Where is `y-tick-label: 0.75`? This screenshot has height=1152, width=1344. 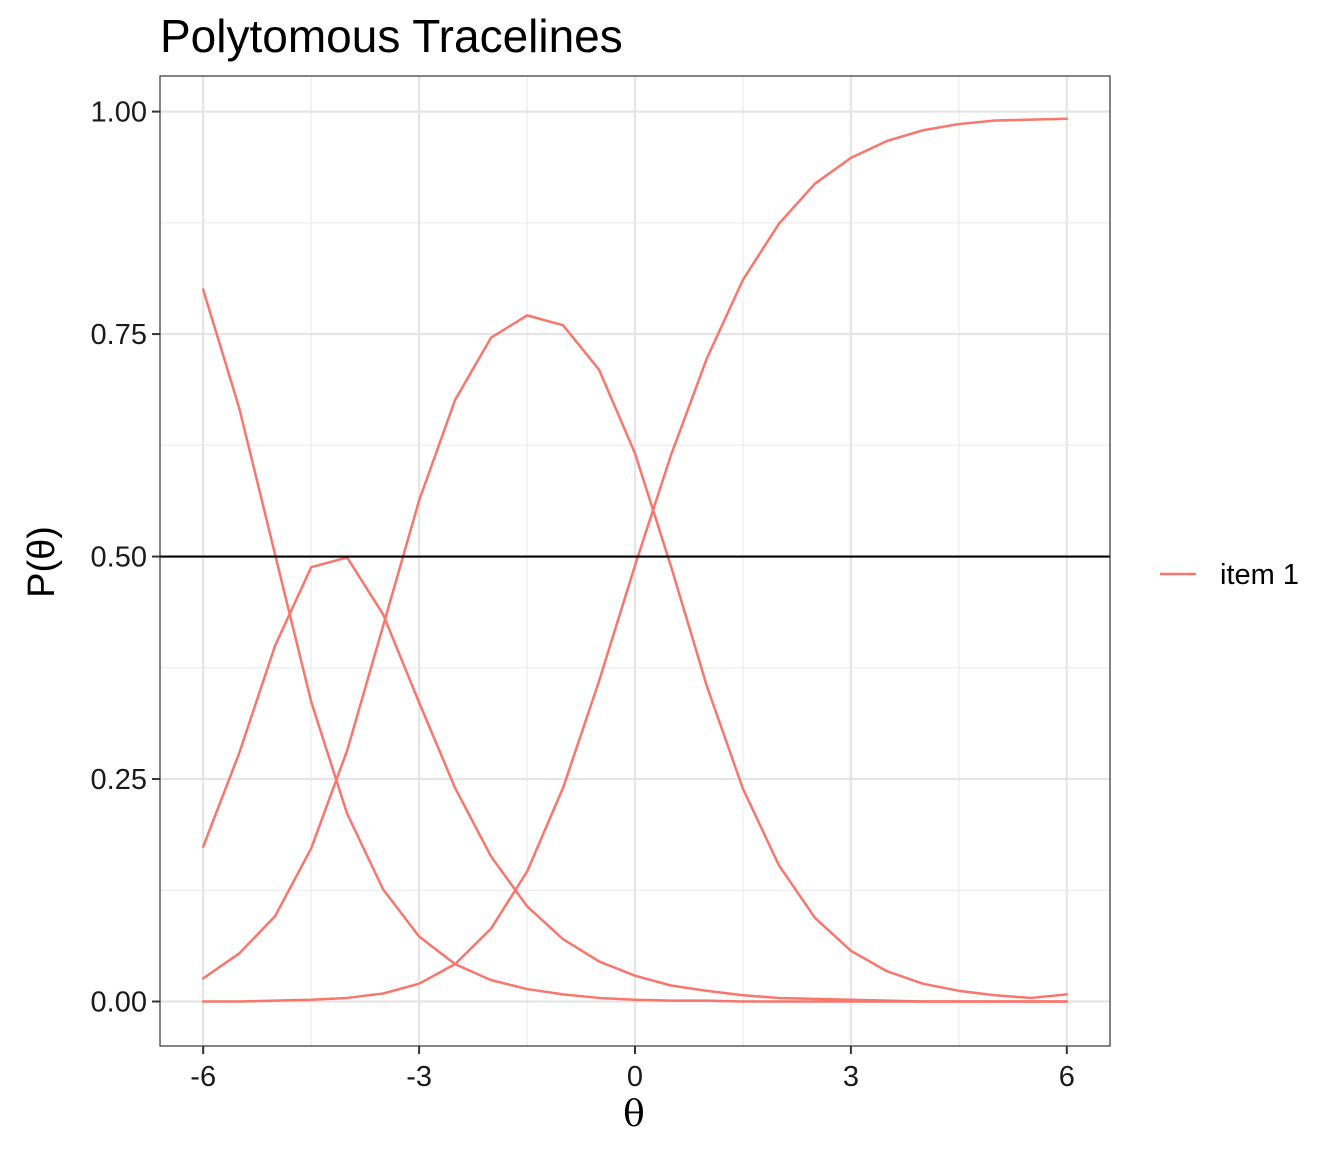
y-tick-label: 0.75 is located at coordinates (119, 335).